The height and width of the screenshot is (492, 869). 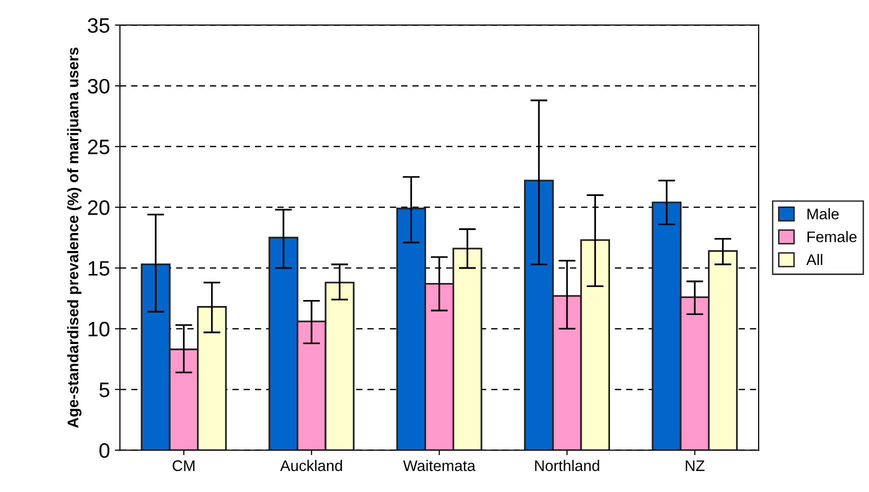 What do you see at coordinates (99, 268) in the screenshot?
I see `y-tick-label: 15` at bounding box center [99, 268].